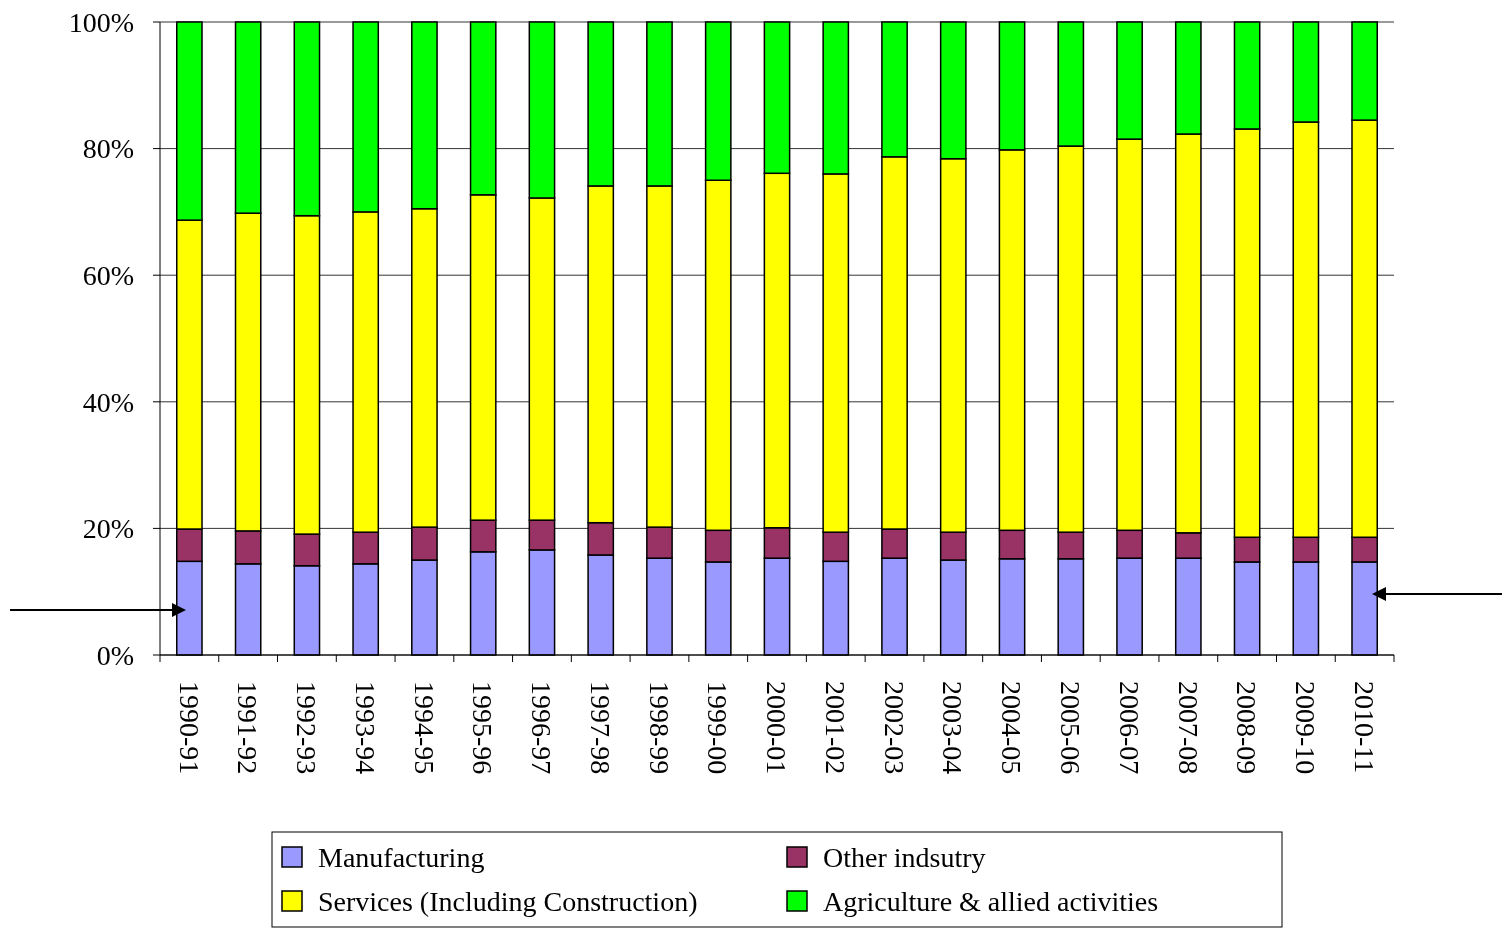  What do you see at coordinates (835, 728) in the screenshot?
I see `x-tick-label: 2001-02` at bounding box center [835, 728].